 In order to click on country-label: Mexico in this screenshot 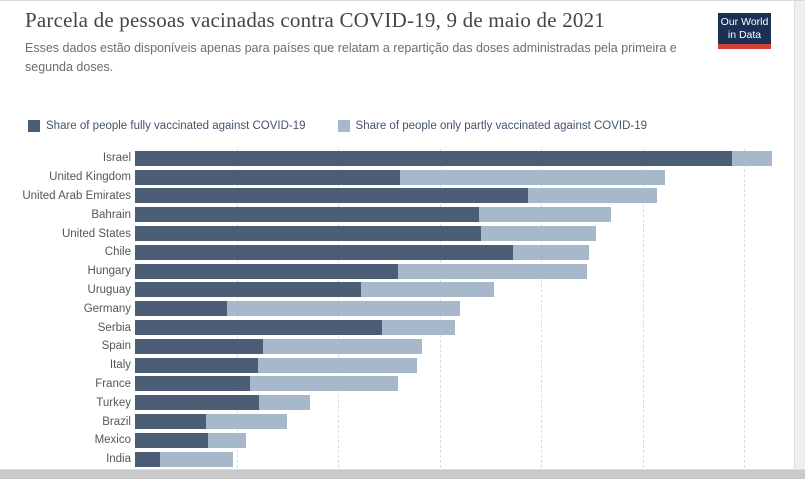, I will do `click(112, 440)`.